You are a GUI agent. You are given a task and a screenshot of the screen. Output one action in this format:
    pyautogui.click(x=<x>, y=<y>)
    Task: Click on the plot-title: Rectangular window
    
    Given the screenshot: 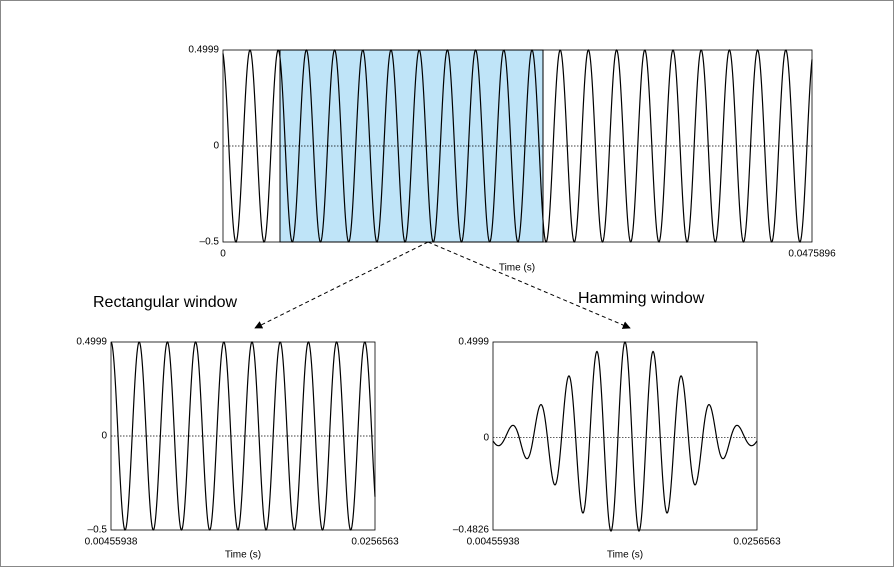 What is the action you would take?
    pyautogui.click(x=165, y=302)
    